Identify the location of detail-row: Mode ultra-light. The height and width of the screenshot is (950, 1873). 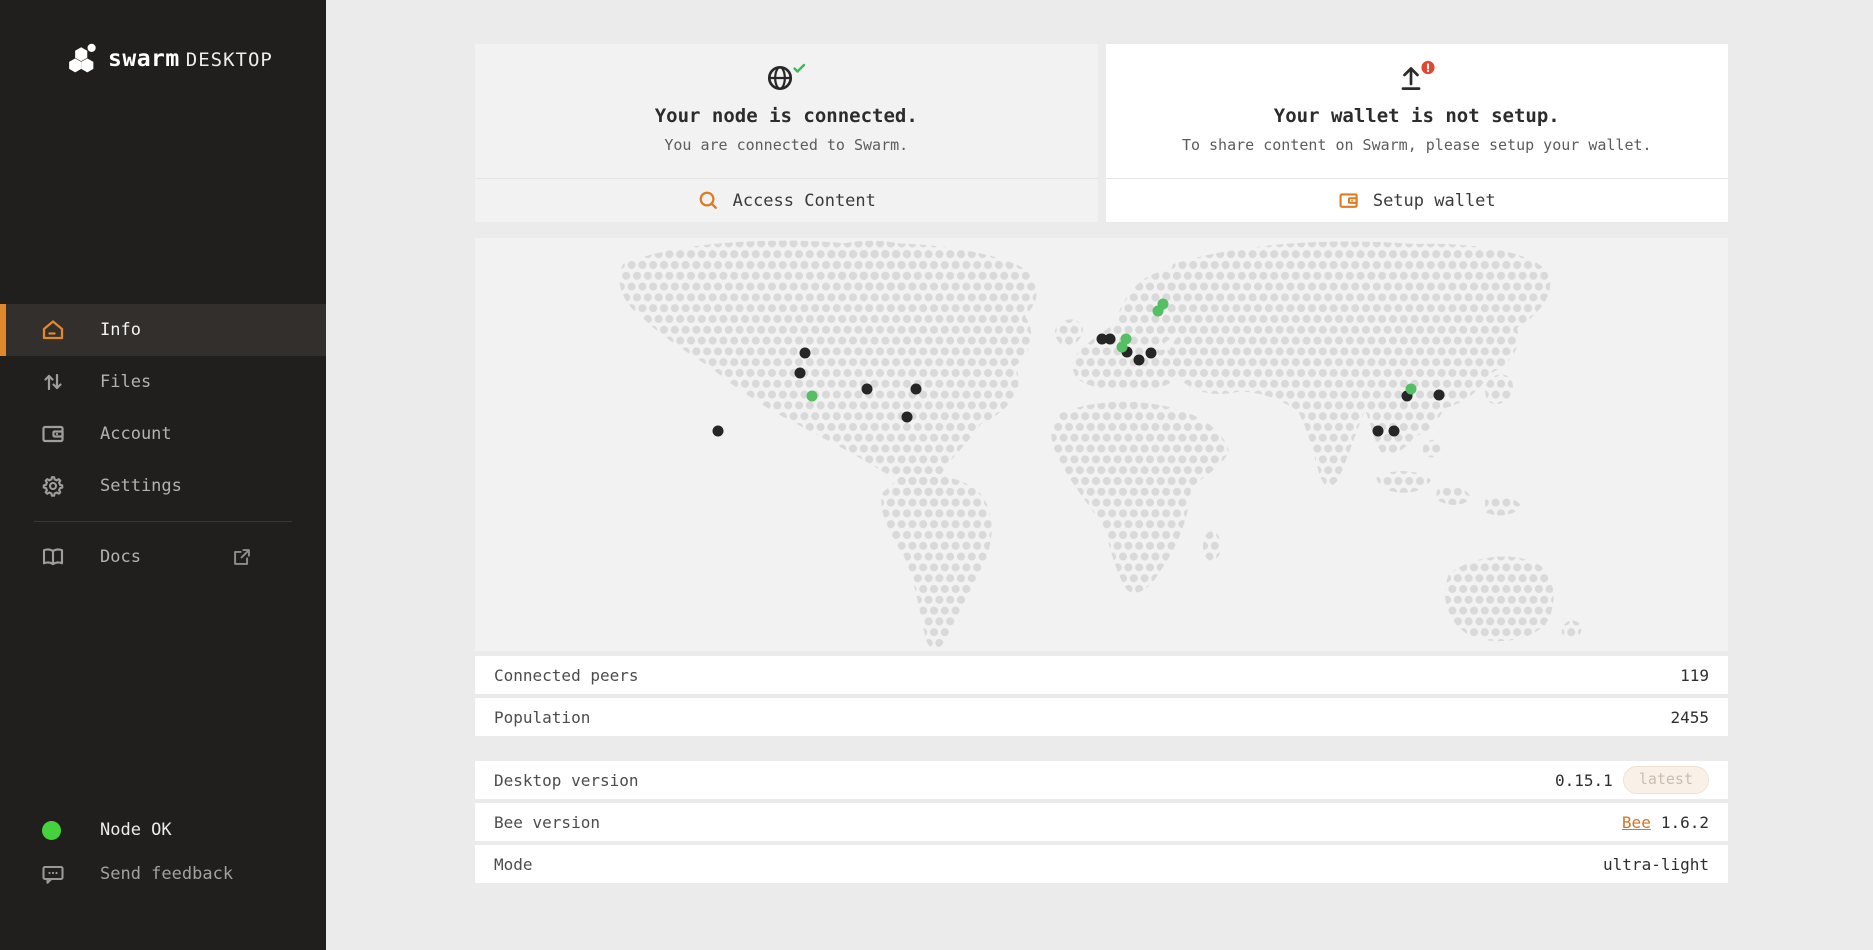
(1101, 864).